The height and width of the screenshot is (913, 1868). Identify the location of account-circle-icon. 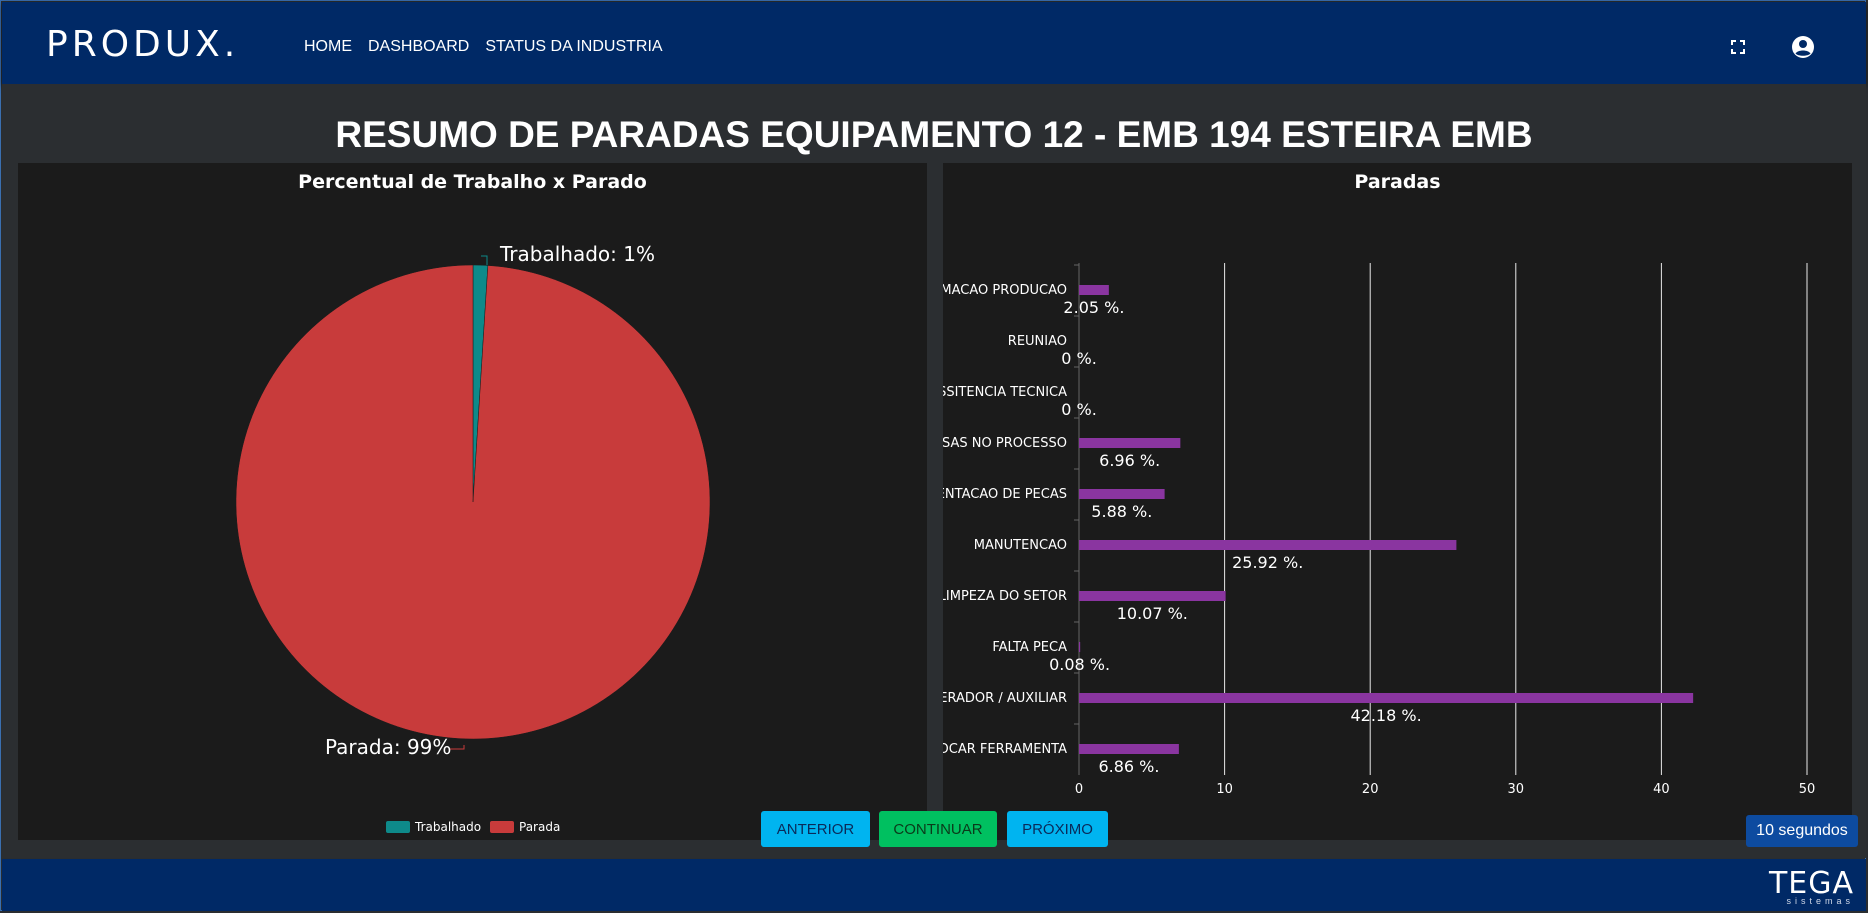
(1803, 47).